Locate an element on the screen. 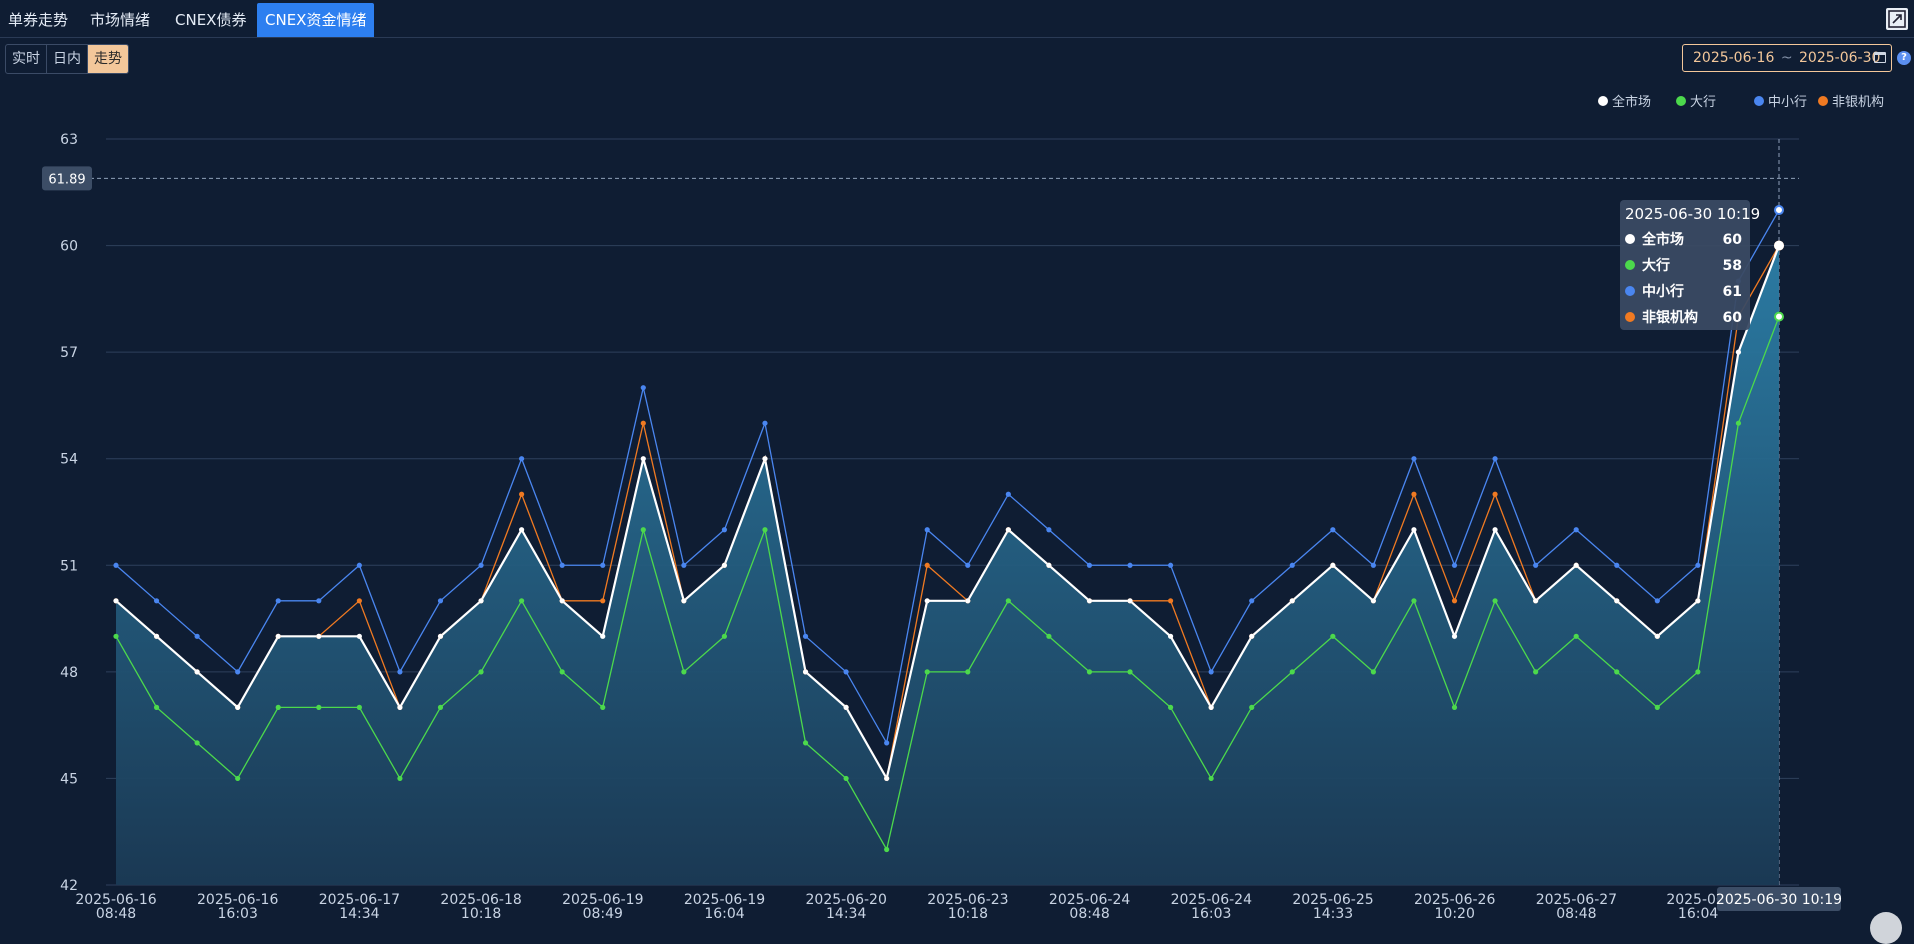 Image resolution: width=1914 pixels, height=944 pixels. tooltip-series-name: 全市场 is located at coordinates (1662, 239).